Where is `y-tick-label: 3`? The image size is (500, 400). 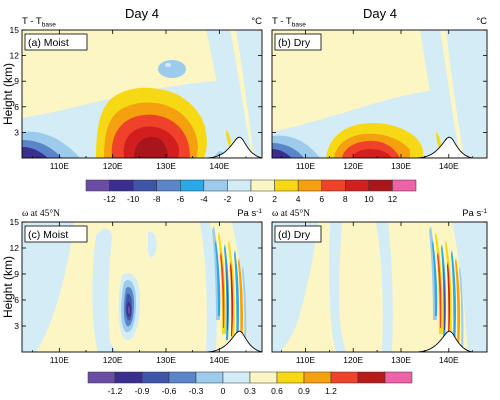 y-tick-label: 3 is located at coordinates (16, 326).